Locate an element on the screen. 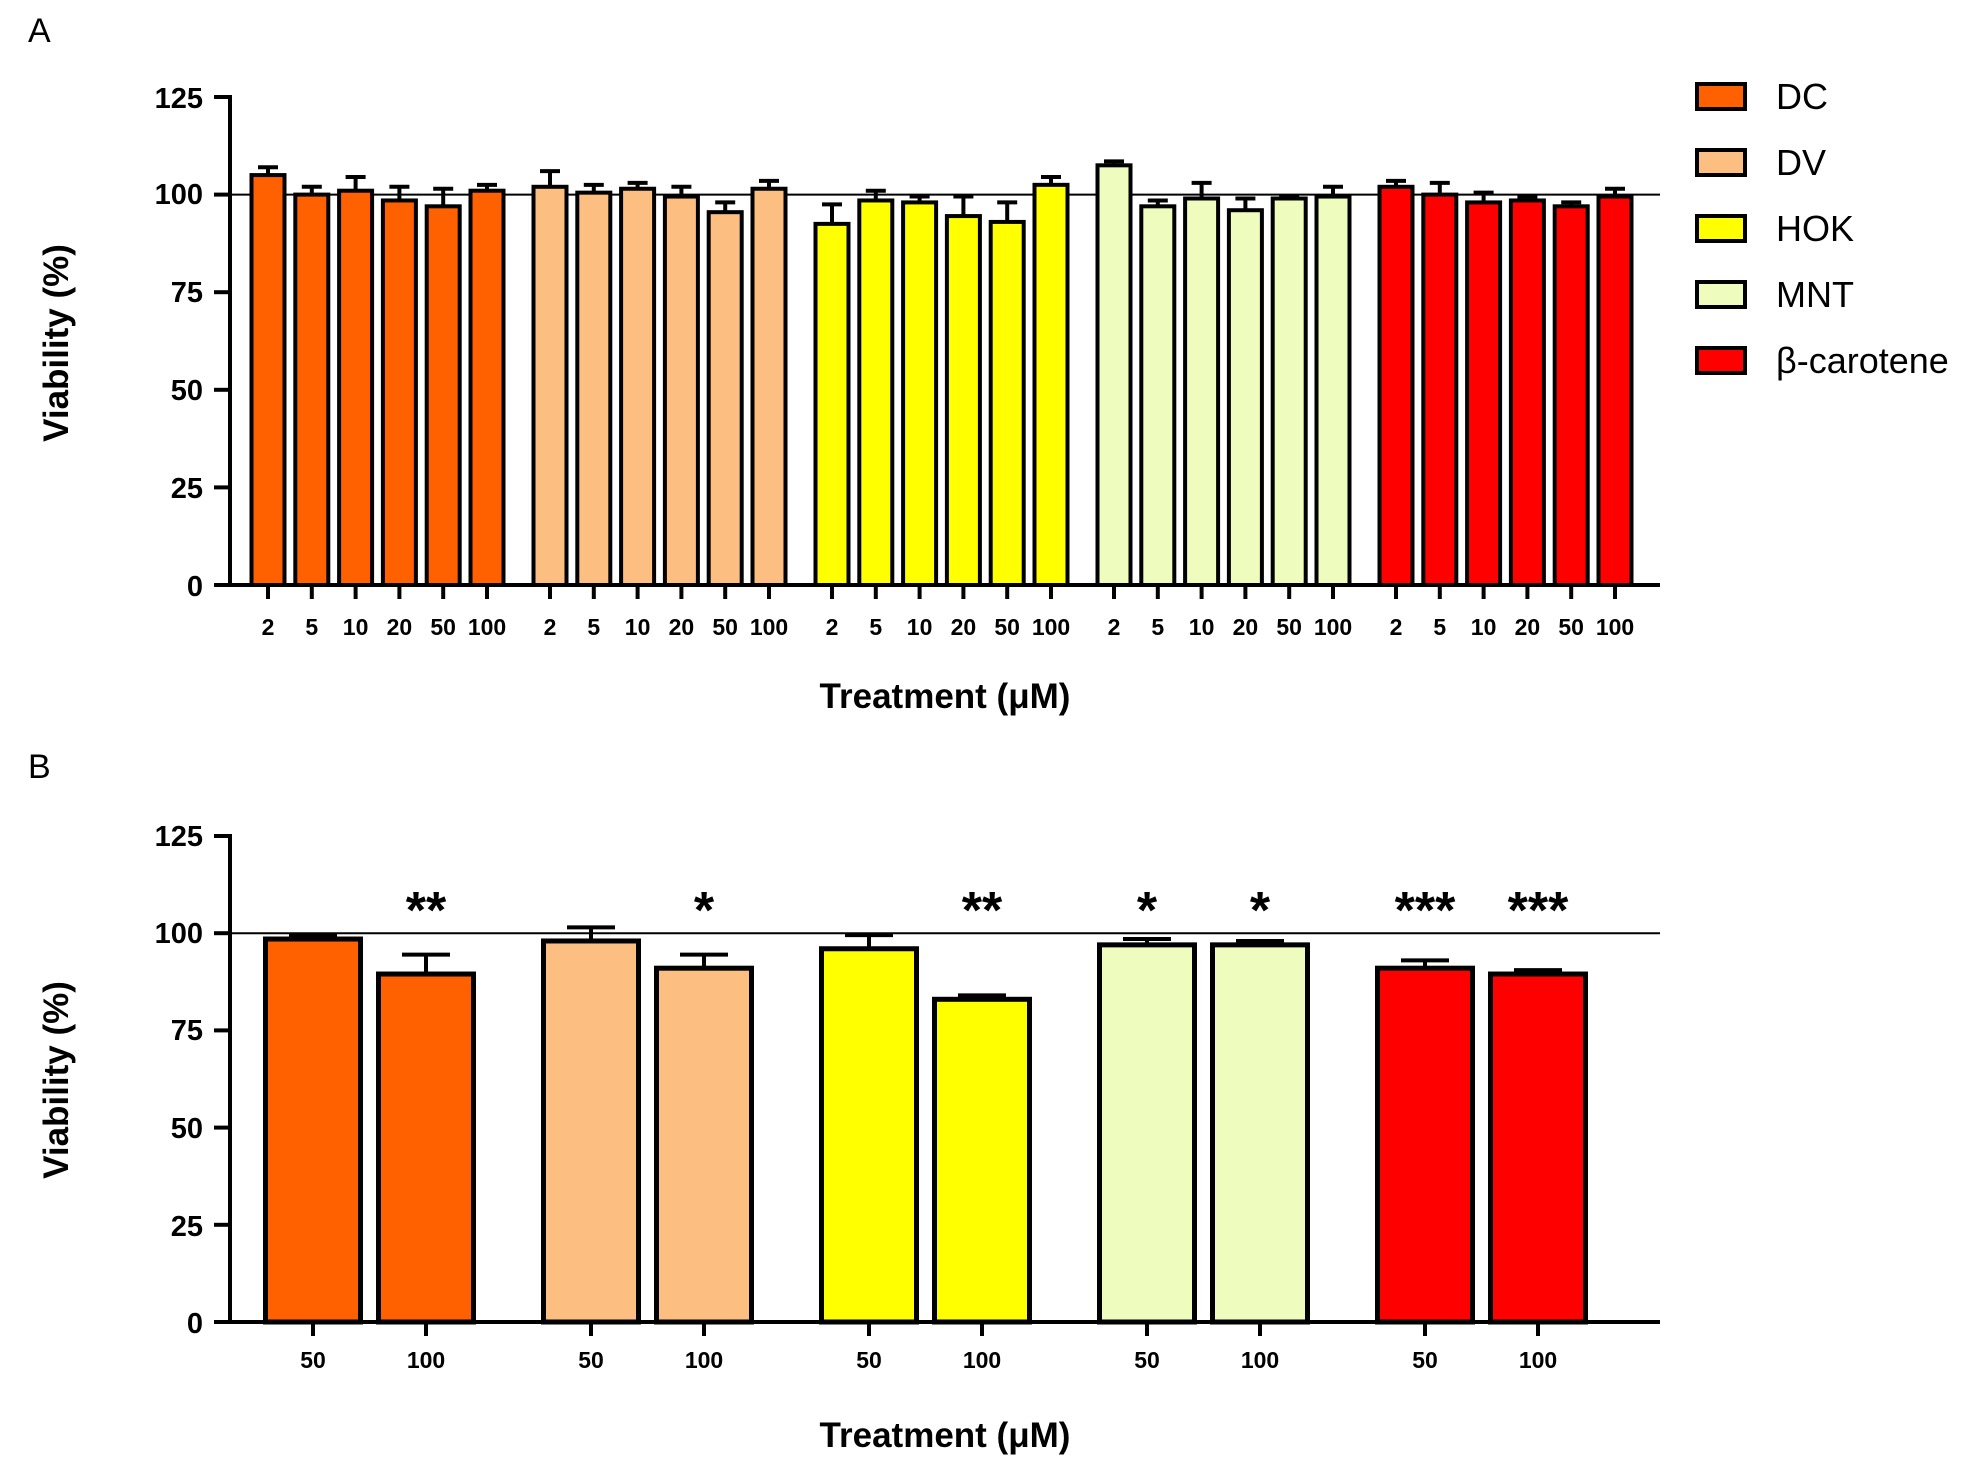 The width and height of the screenshot is (1980, 1470). panel-label-a: A is located at coordinates (39, 31).